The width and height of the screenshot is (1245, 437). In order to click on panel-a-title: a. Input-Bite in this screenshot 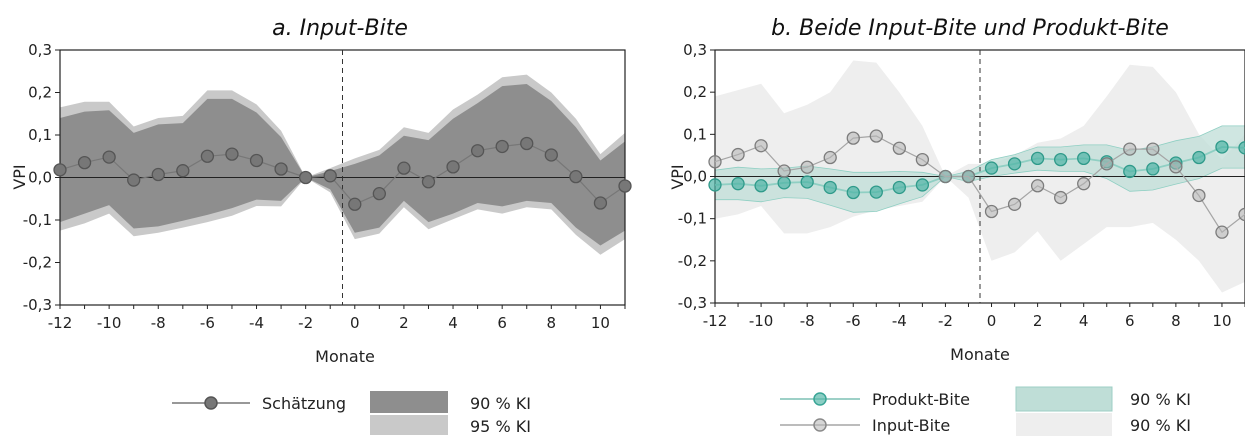, I will do `click(340, 28)`.